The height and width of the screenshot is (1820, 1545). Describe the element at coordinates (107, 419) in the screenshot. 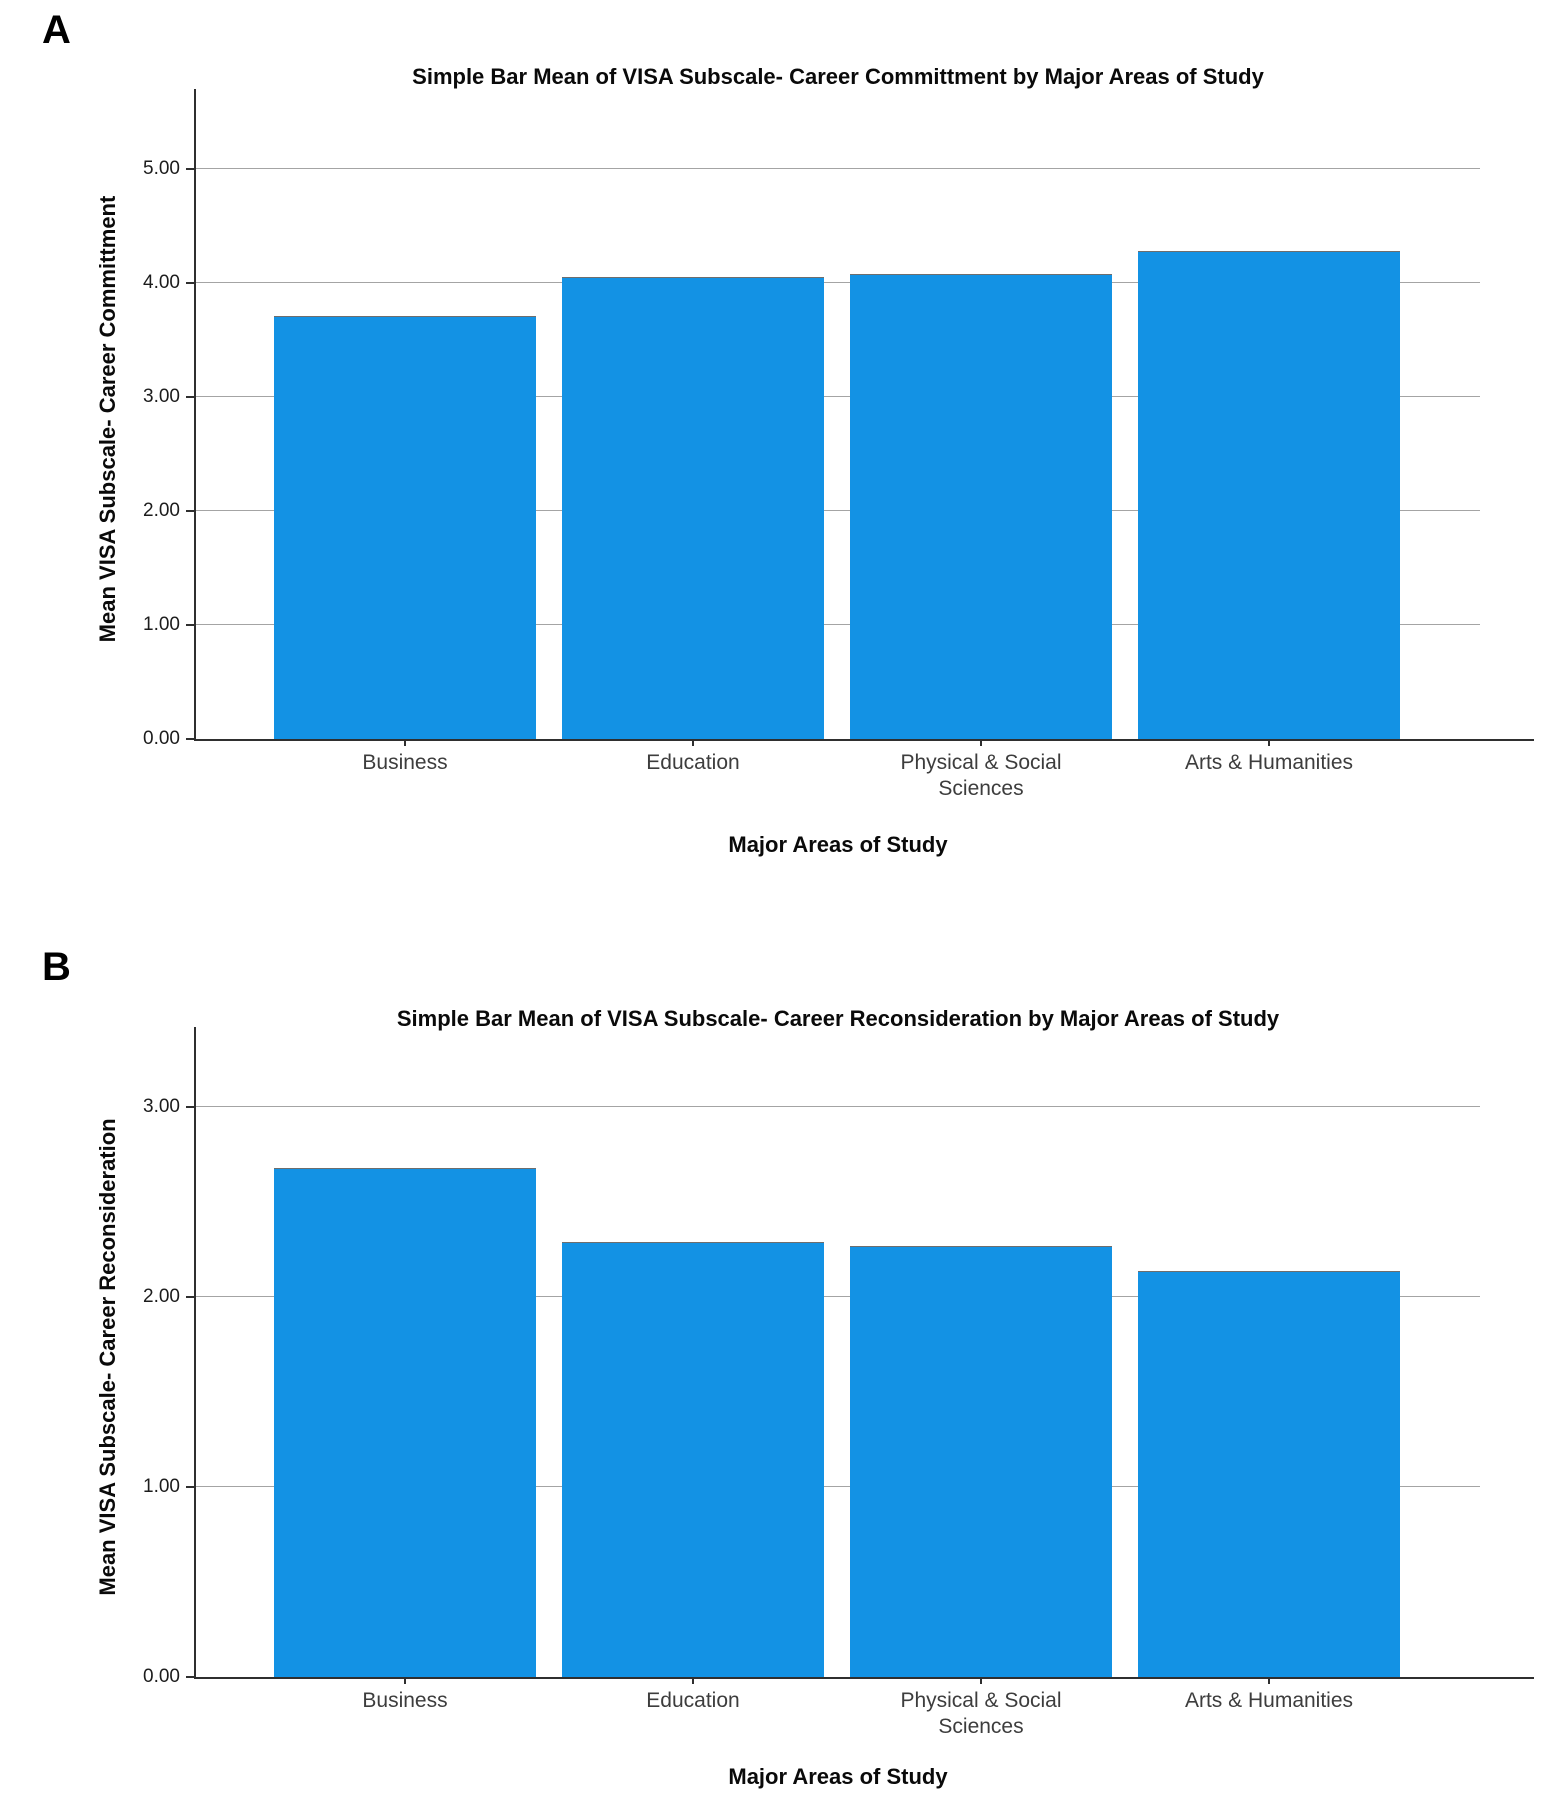

I see `chart-a-y-axis-title: Mean VISA Subscale- Career Committment` at that location.